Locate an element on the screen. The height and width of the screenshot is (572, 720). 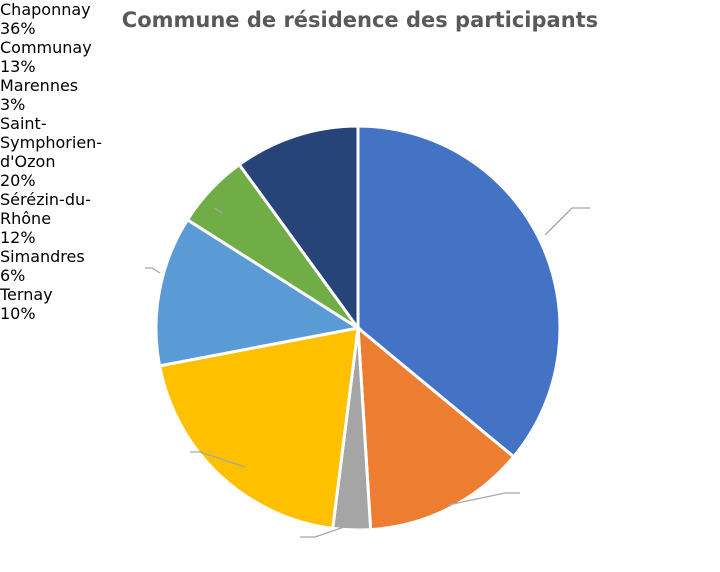
value-label: 12% is located at coordinates (18, 237).